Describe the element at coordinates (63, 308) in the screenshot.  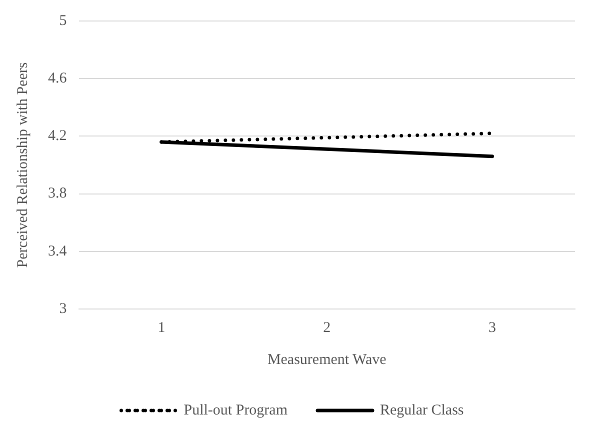
I see `y-tick-label: 3` at that location.